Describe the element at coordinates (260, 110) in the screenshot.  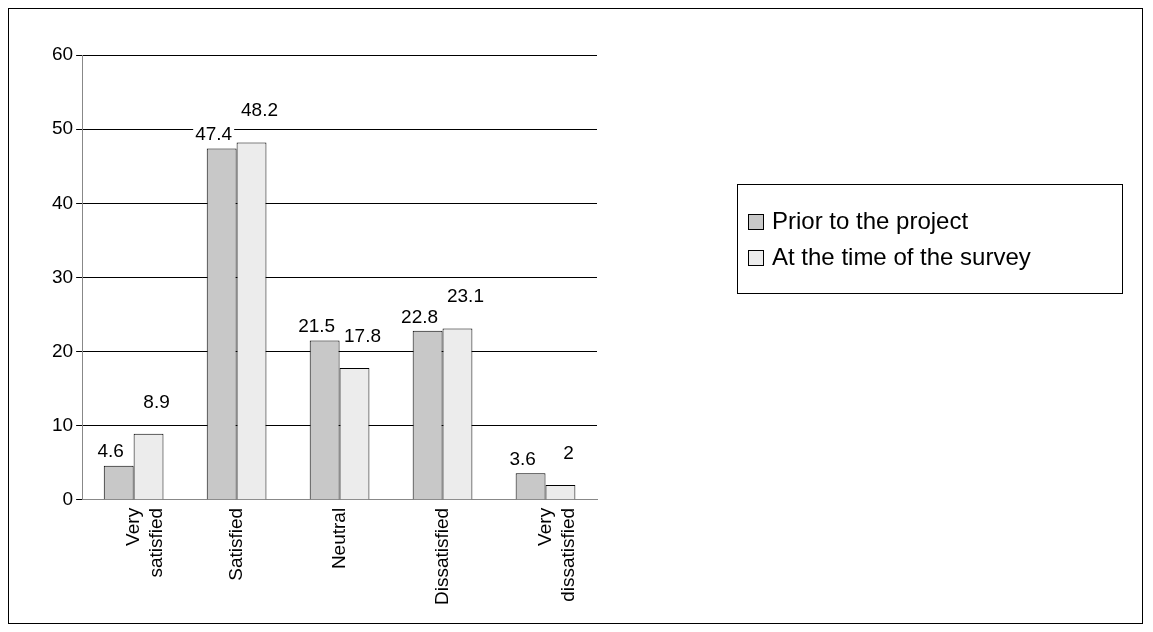
I see `data-label: 48.2` at that location.